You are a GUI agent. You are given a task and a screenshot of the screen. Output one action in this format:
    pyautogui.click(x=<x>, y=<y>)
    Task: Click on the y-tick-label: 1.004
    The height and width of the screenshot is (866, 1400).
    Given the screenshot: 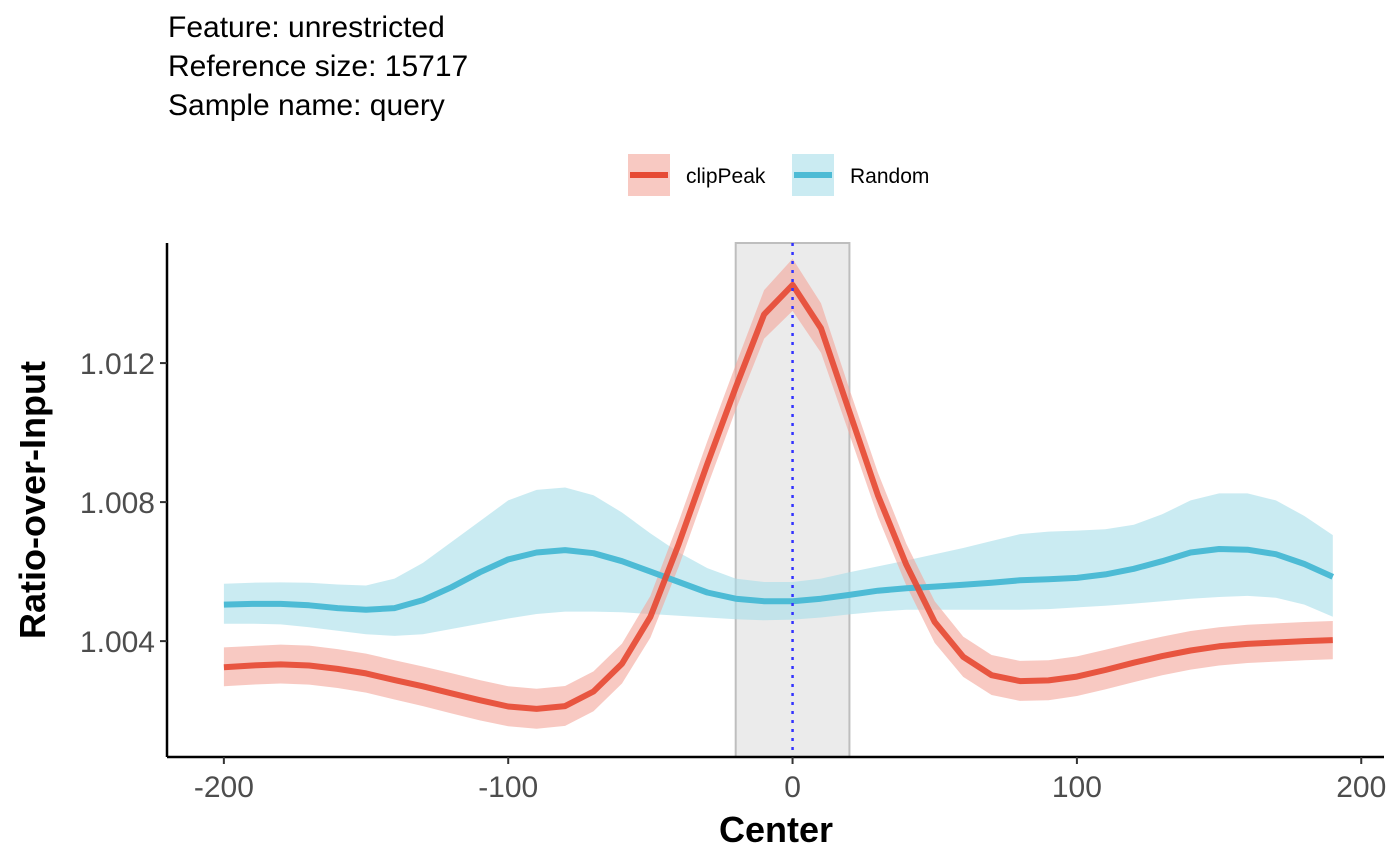 What is the action you would take?
    pyautogui.click(x=117, y=642)
    